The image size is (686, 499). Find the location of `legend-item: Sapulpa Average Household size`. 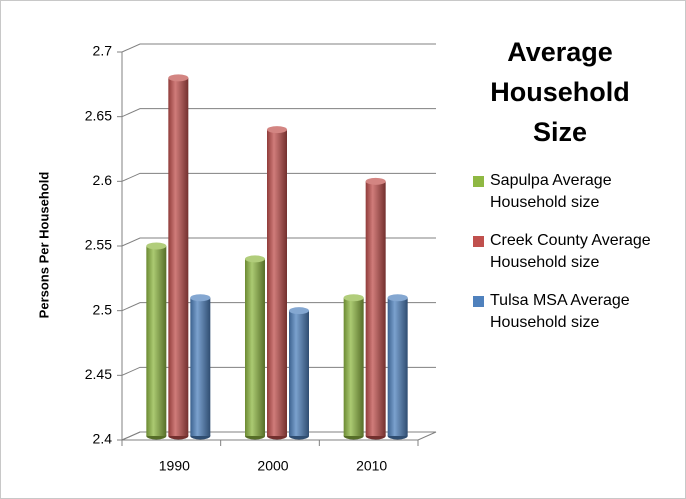

legend-item: Sapulpa Average Household size is located at coordinates (577, 192).